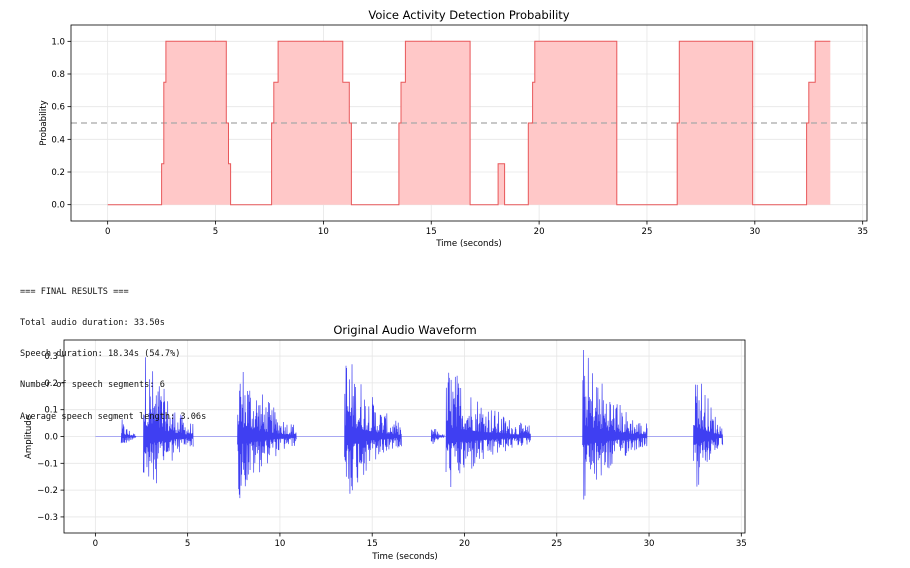 This screenshot has height=568, width=910. Describe the element at coordinates (47, 464) in the screenshot. I see `wf-y-tick-label: −0.1` at that location.